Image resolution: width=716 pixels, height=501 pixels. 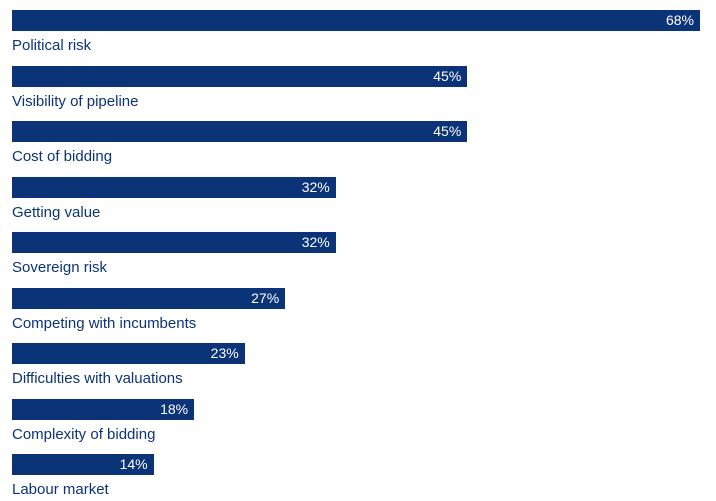 What do you see at coordinates (362, 144) in the screenshot?
I see `bar-row: 45% Cost of bidding` at bounding box center [362, 144].